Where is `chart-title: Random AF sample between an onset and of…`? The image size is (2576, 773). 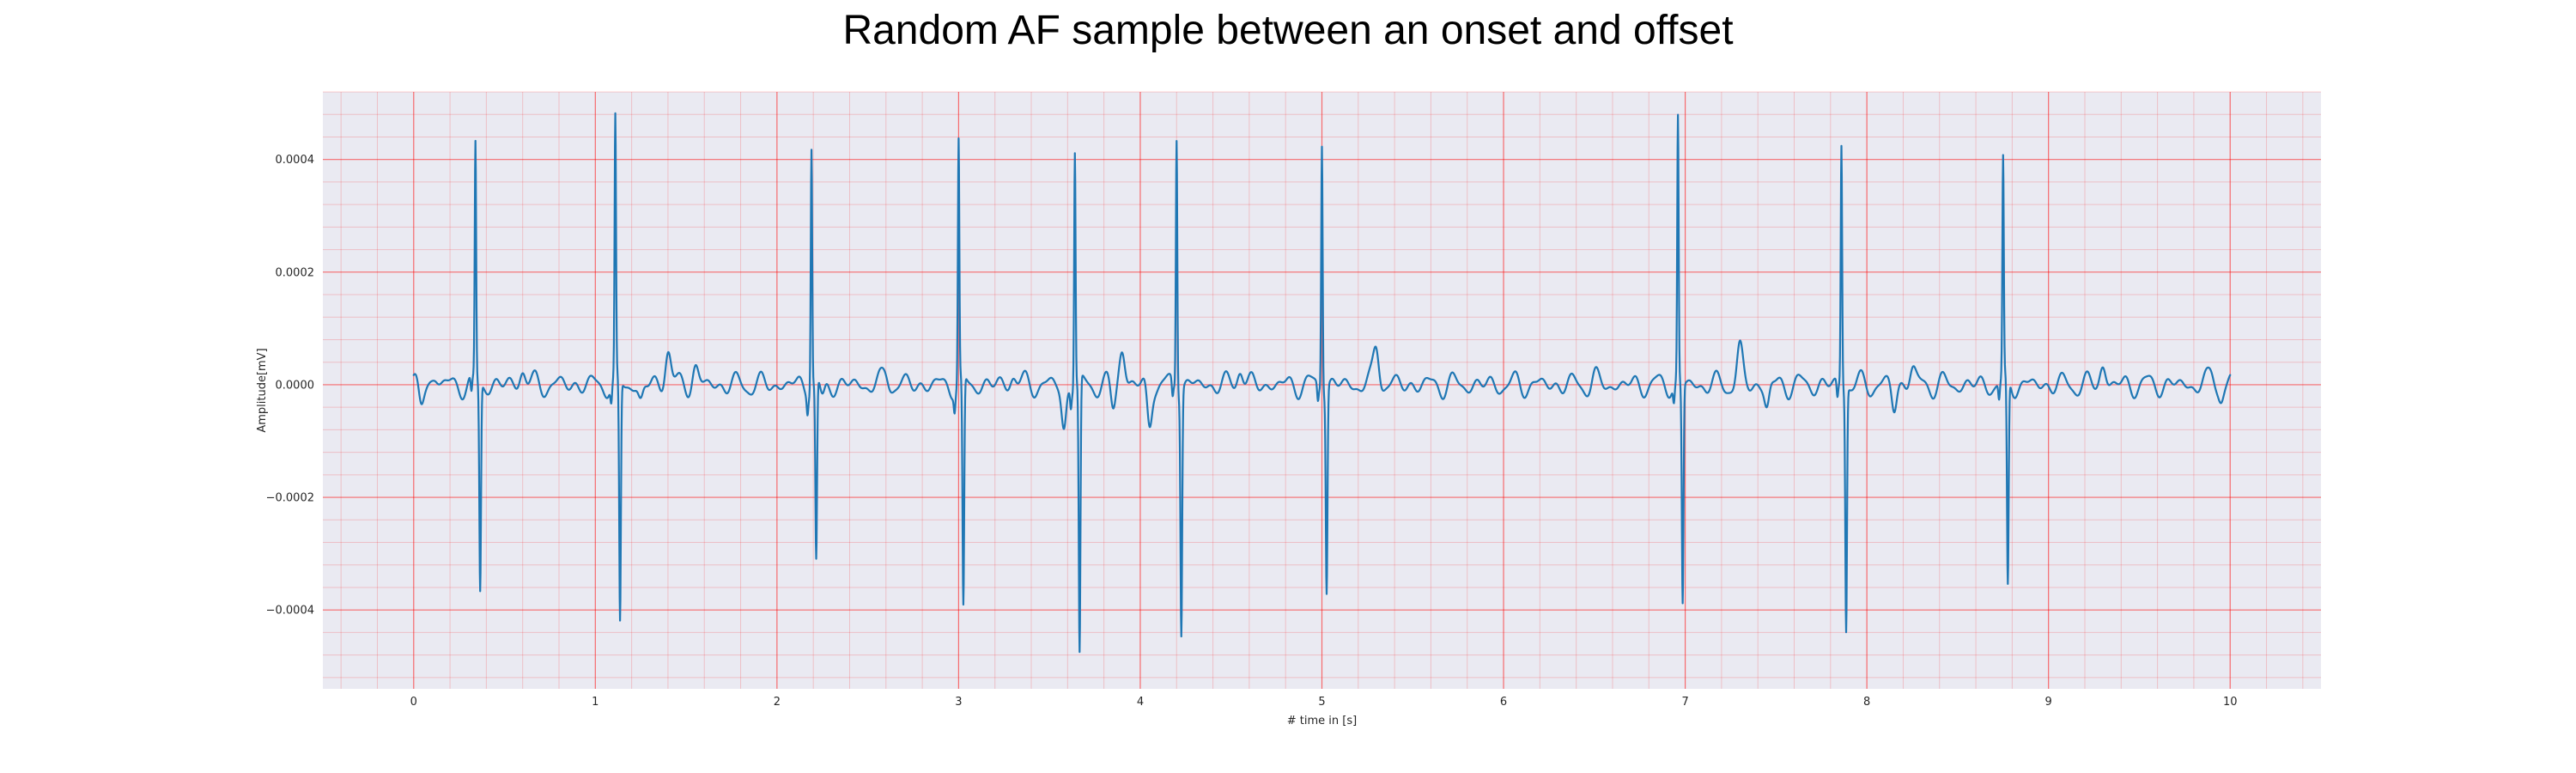
chart-title: Random AF sample between an onset and of… is located at coordinates (1288, 30).